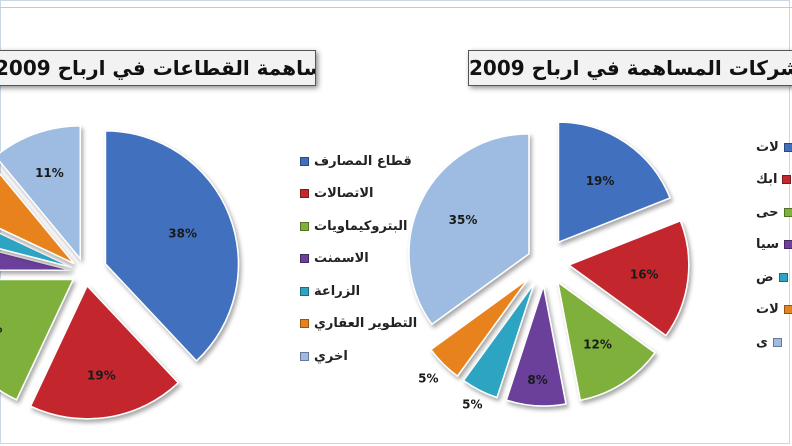 This screenshot has width=792, height=446. I want to click on data-label-0-2: %, so click(1, 328).